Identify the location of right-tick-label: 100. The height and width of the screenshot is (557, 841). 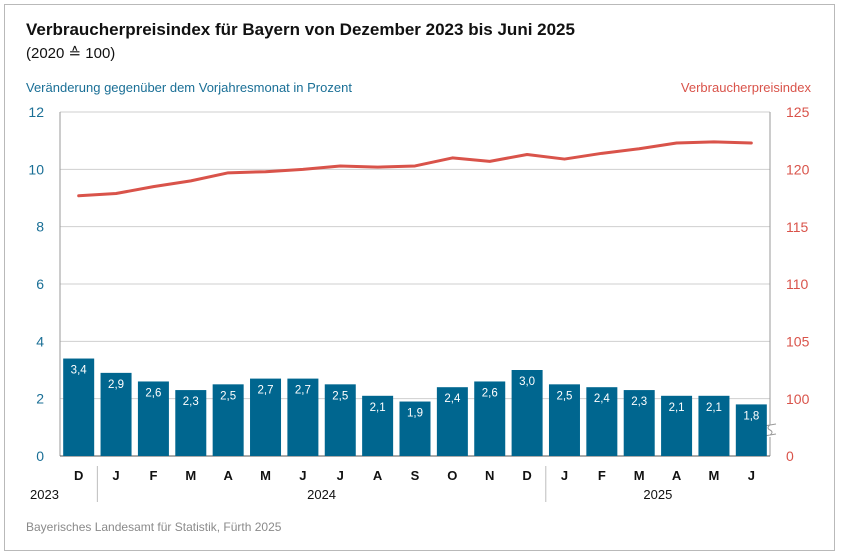
(798, 399).